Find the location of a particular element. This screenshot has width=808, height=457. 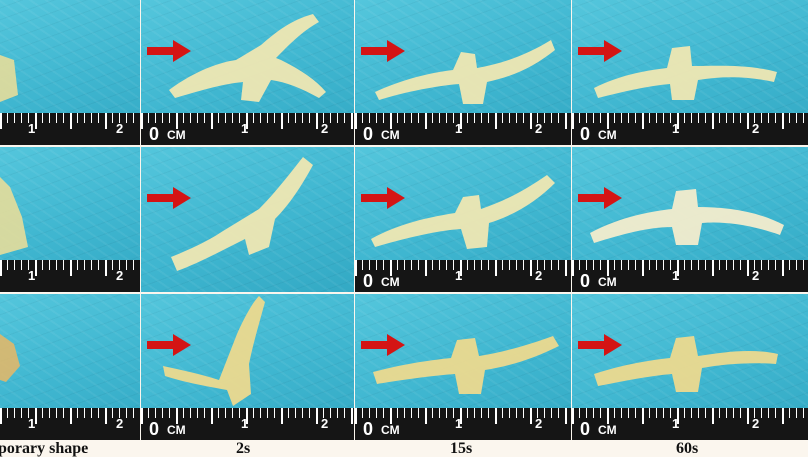

tile-r2-c4: 0 CM 1 2 is located at coordinates (690, 219).